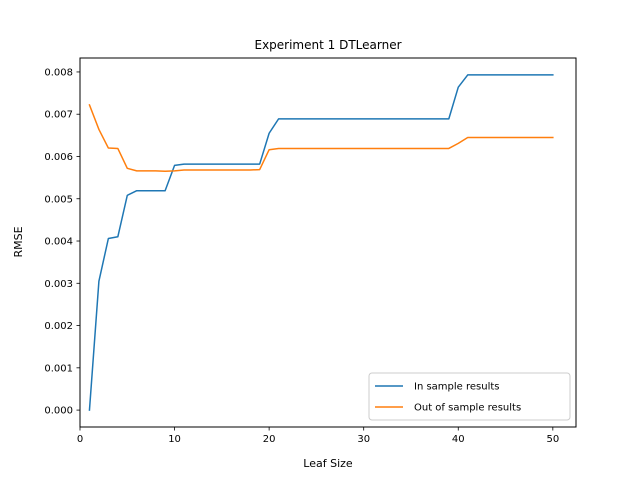 The height and width of the screenshot is (480, 640). Describe the element at coordinates (318, 436) in the screenshot. I see `x-axis: 0 10 20 30 40 50` at that location.